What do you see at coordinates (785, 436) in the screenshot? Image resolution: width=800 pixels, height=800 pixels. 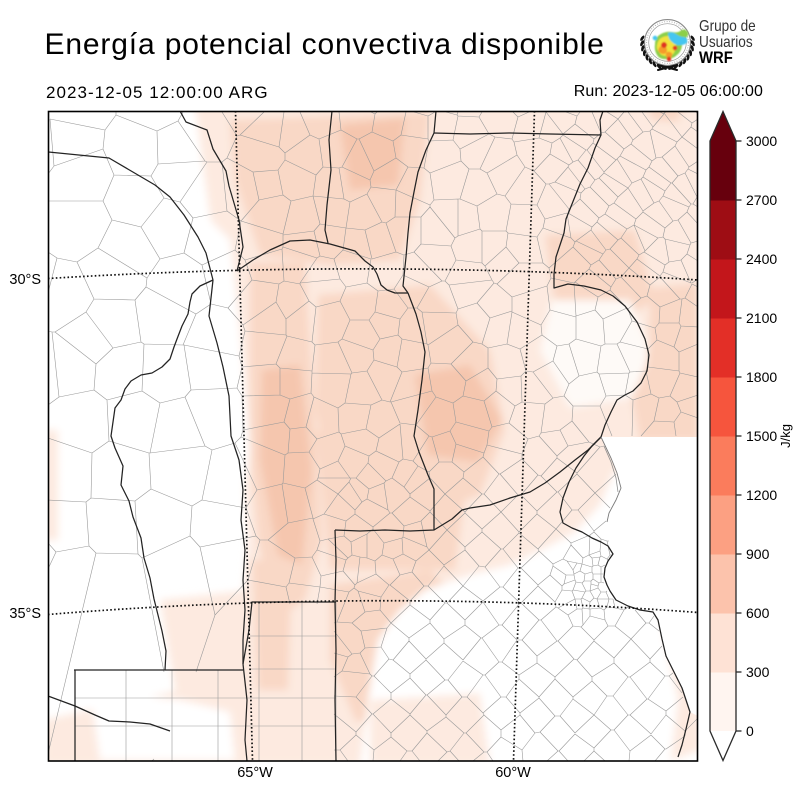 I see `svg-text: J/kg` at bounding box center [785, 436].